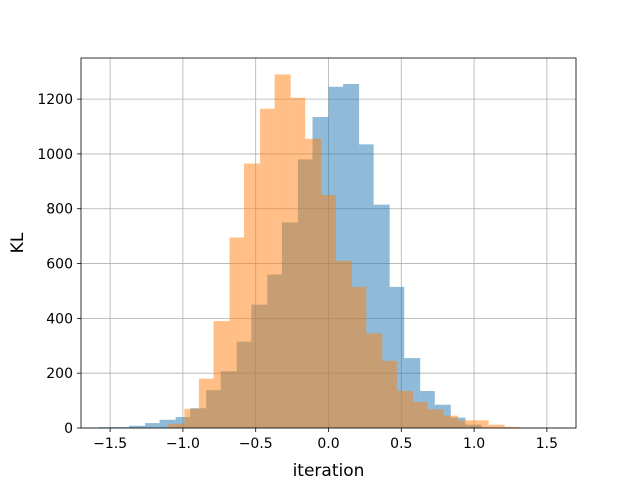  I want to click on x-tick-label: 1.5, so click(547, 444).